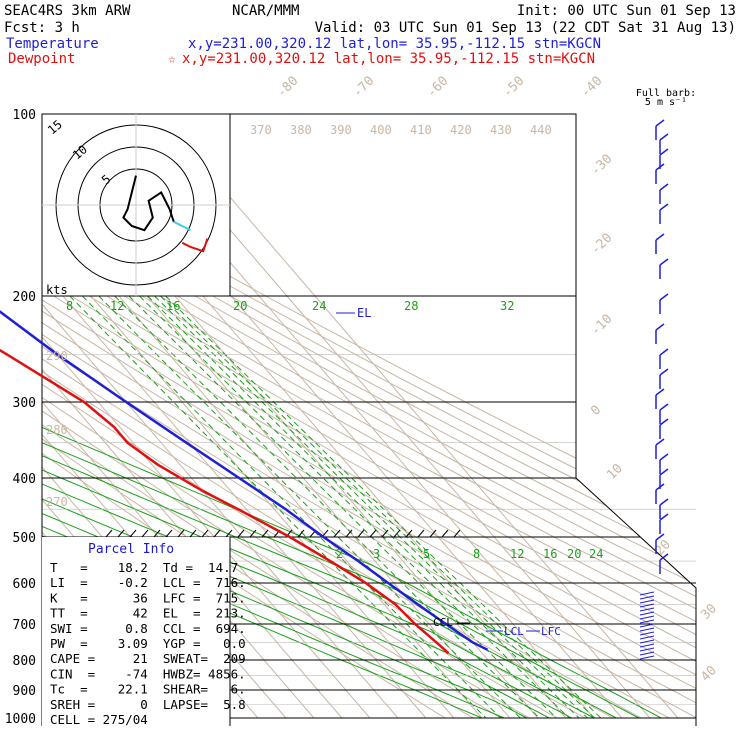  I want to click on temperature-label: -40, so click(591, 87).